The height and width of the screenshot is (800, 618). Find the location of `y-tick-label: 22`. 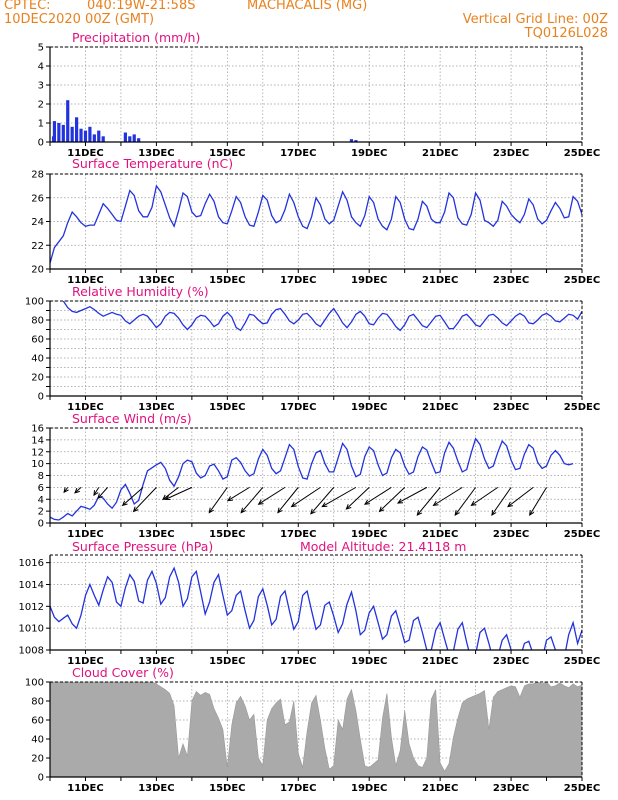

y-tick-label: 22 is located at coordinates (37, 246).